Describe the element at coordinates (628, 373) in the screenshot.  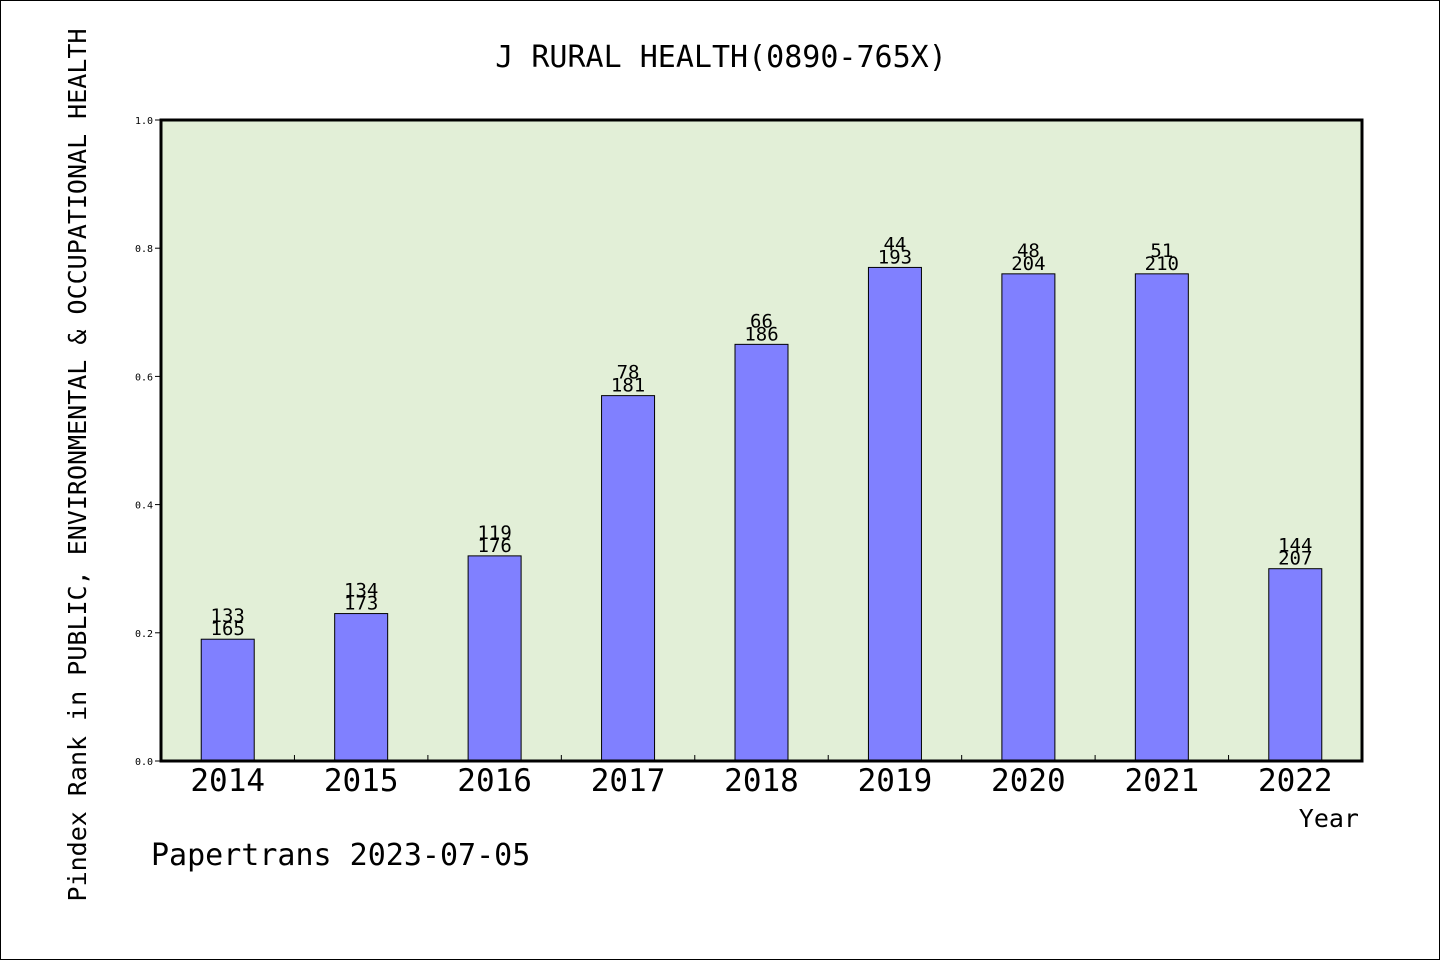
I see `bar-rank-label: 78` at that location.